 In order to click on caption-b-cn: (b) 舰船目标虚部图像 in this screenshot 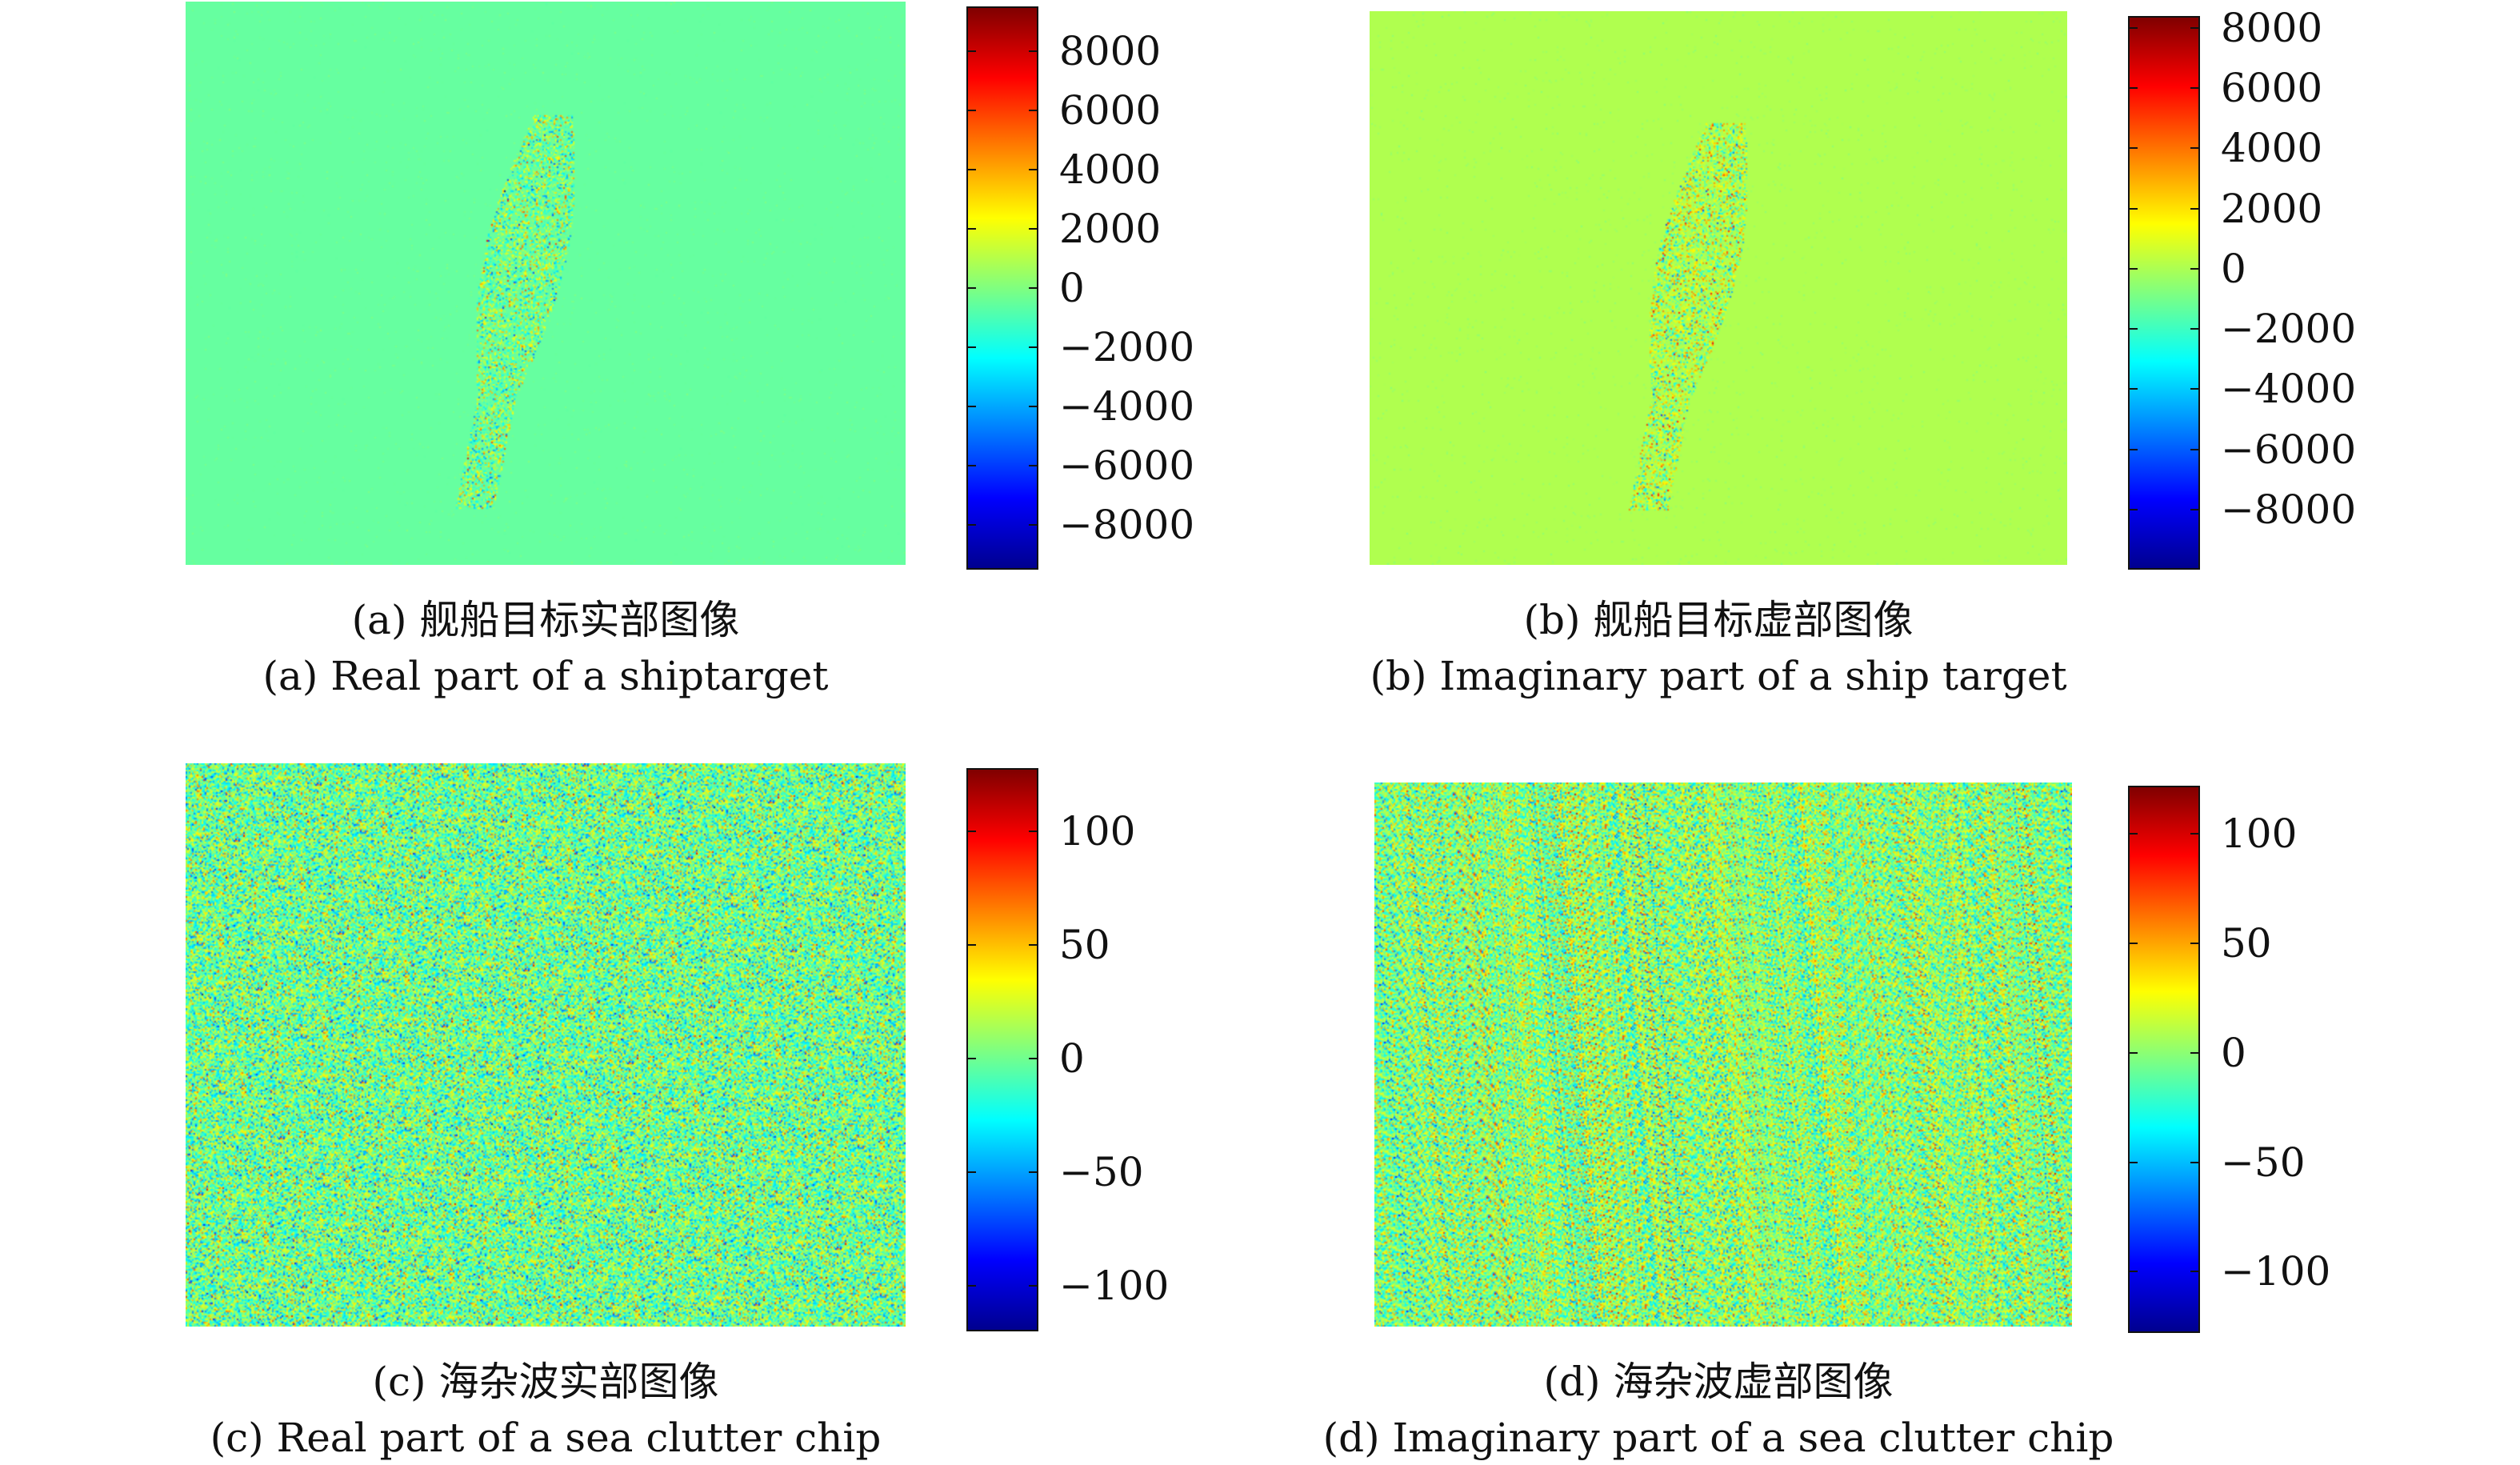, I will do `click(1718, 620)`.